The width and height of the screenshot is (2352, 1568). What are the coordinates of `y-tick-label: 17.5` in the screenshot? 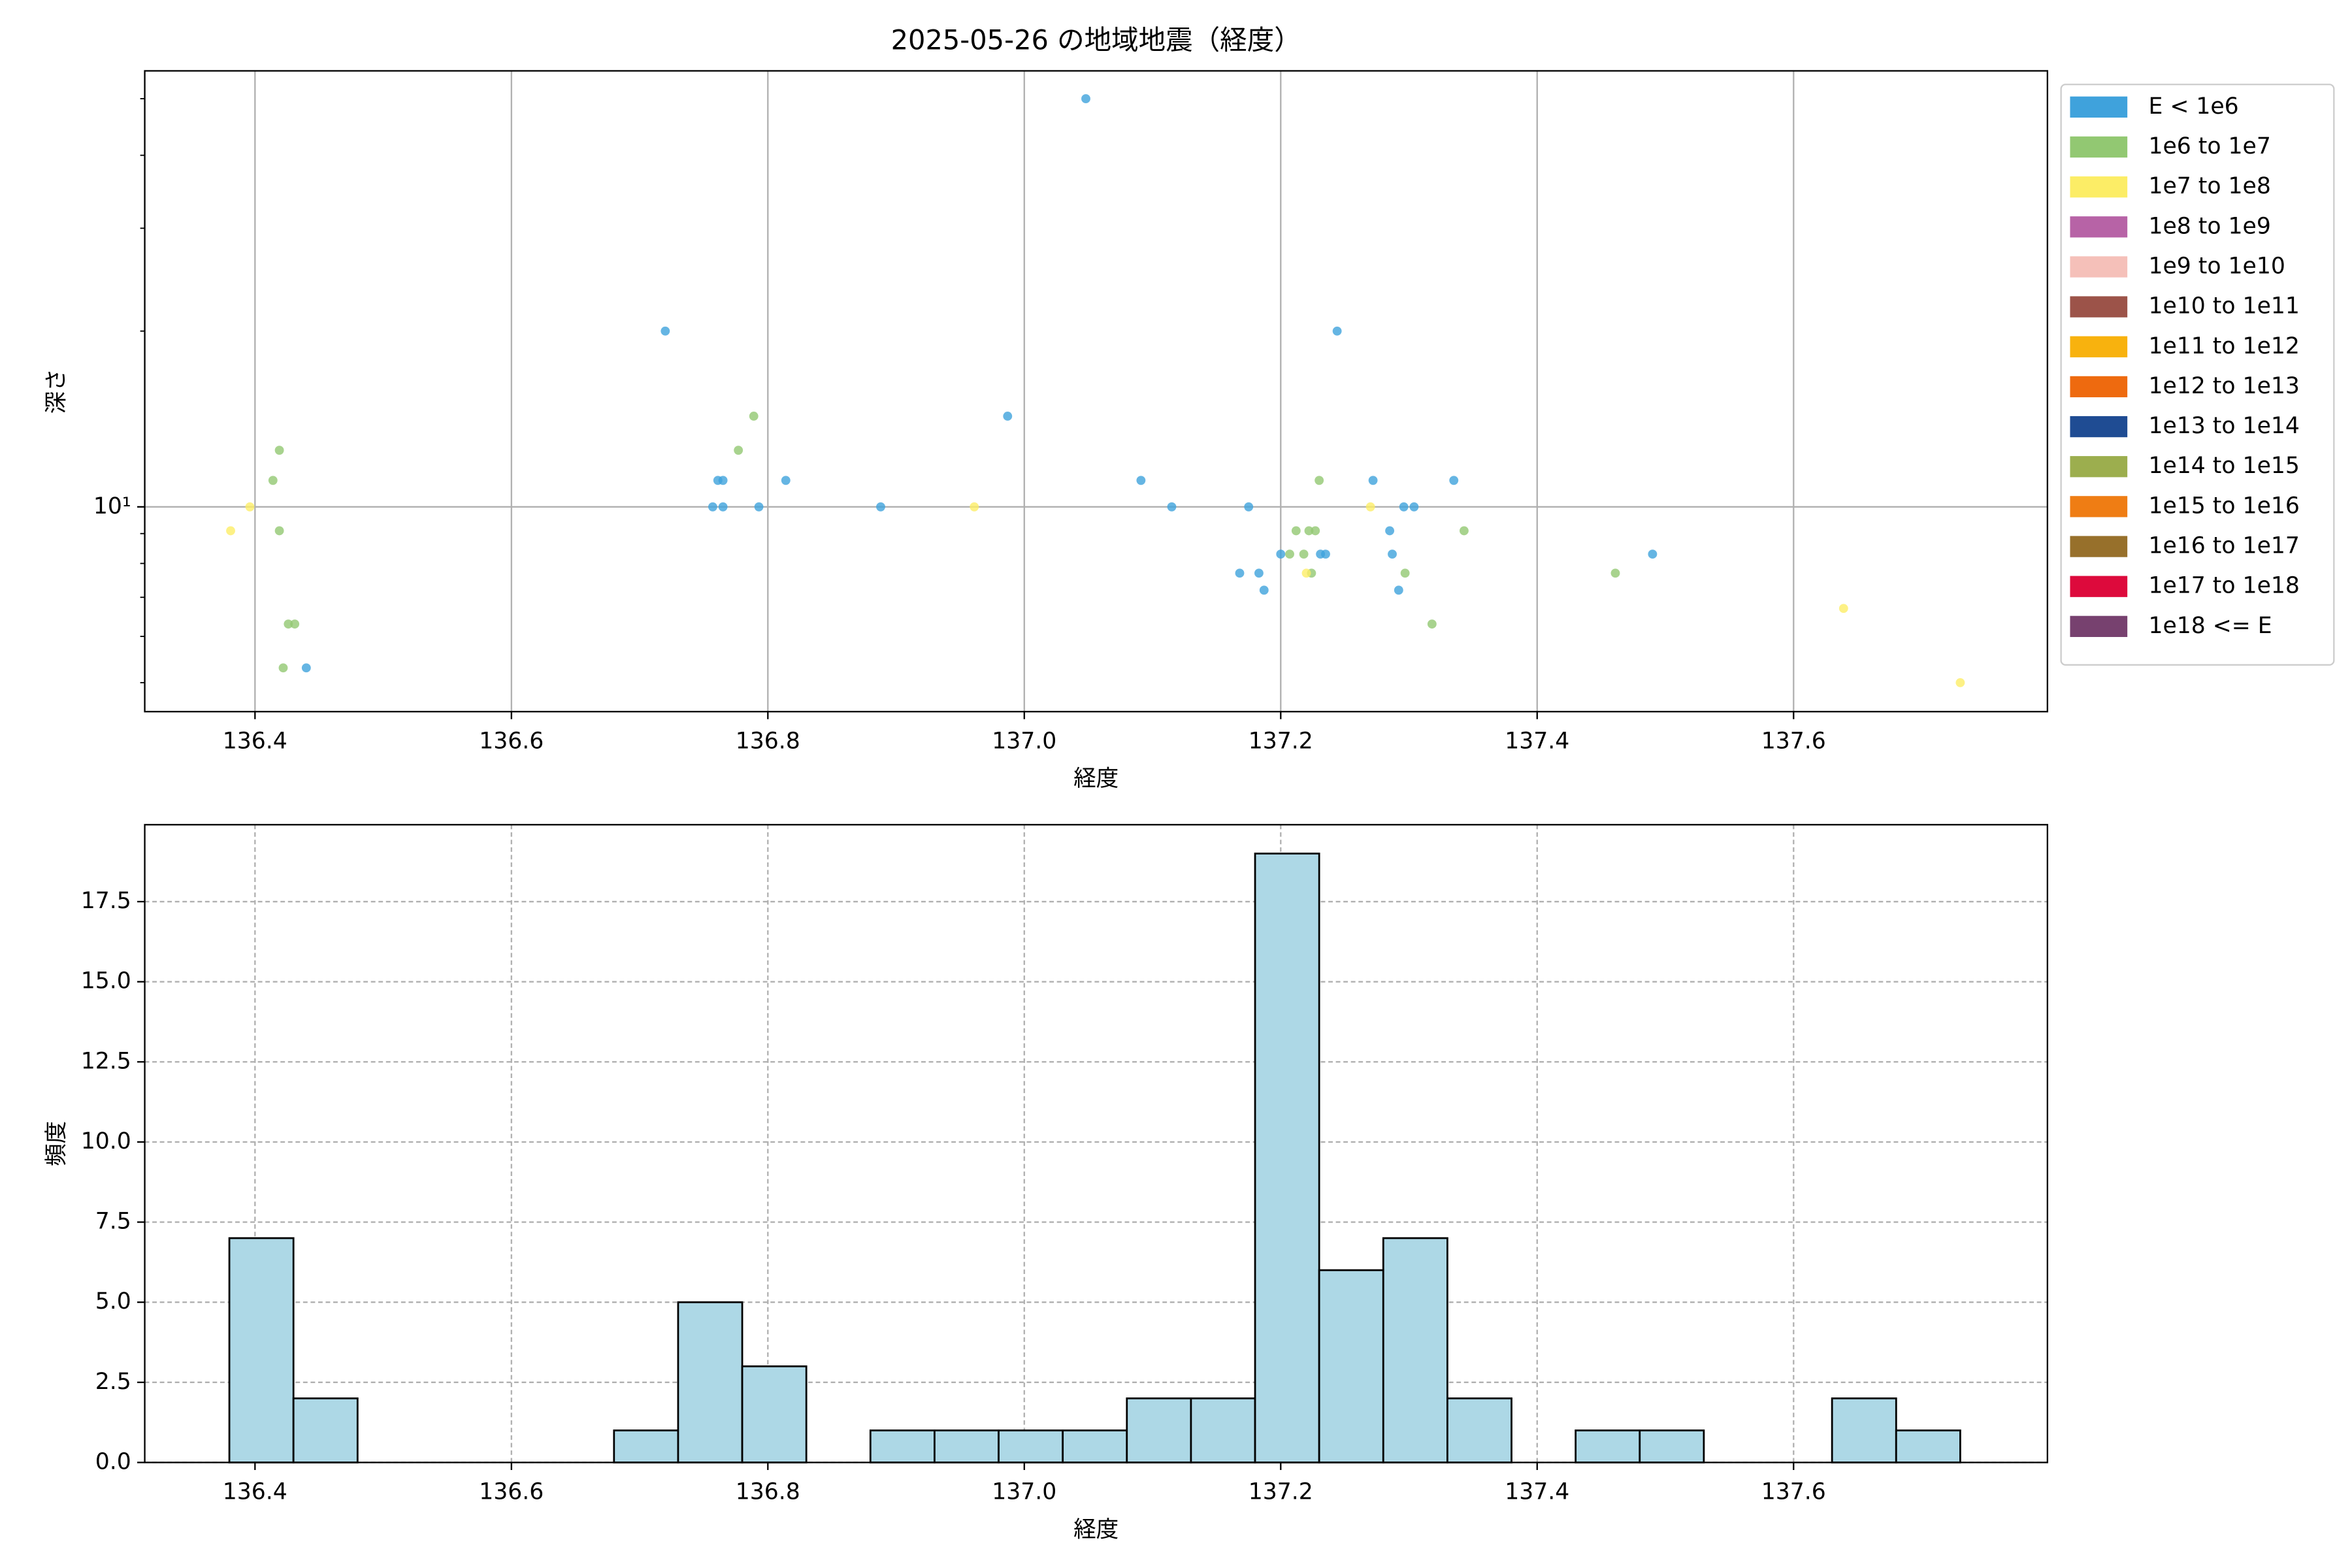 It's located at (106, 901).